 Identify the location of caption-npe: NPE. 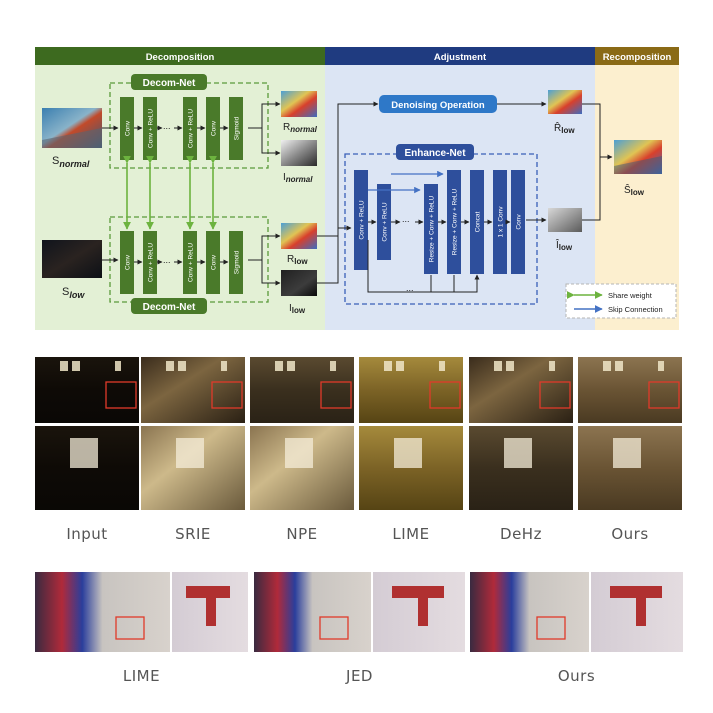
(302, 534).